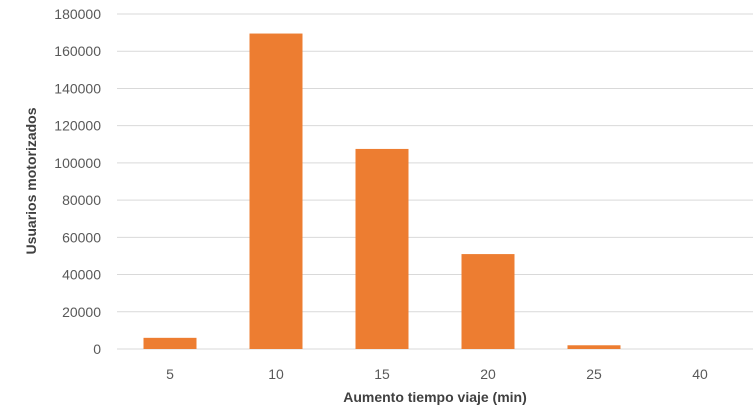 The width and height of the screenshot is (755, 419). Describe the element at coordinates (700, 374) in the screenshot. I see `x-tick-label: 40` at that location.